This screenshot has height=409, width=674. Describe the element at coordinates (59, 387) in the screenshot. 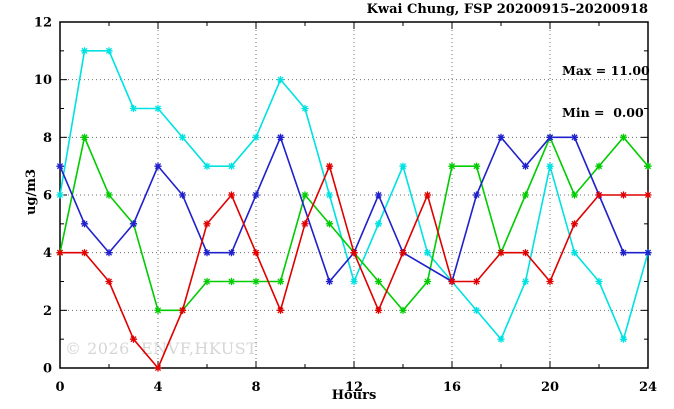

I see `x-tick-label: 0` at that location.